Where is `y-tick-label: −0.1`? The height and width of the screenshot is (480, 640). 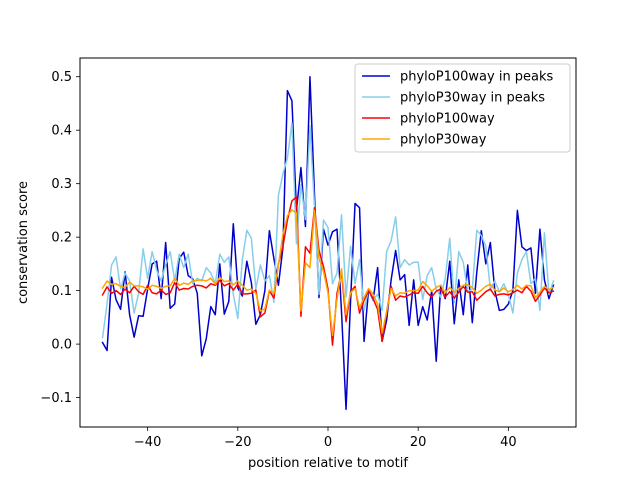
y-tick-label: −0.1 is located at coordinates (56, 398).